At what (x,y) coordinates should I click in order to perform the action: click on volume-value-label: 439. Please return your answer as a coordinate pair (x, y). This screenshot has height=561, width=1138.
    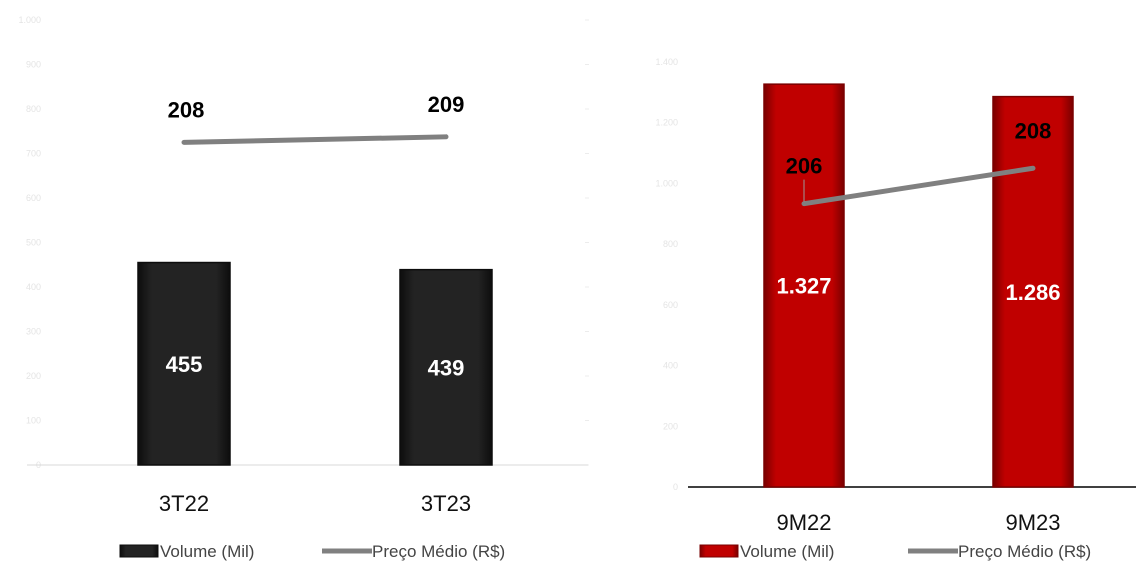
    Looking at the image, I should click on (446, 367).